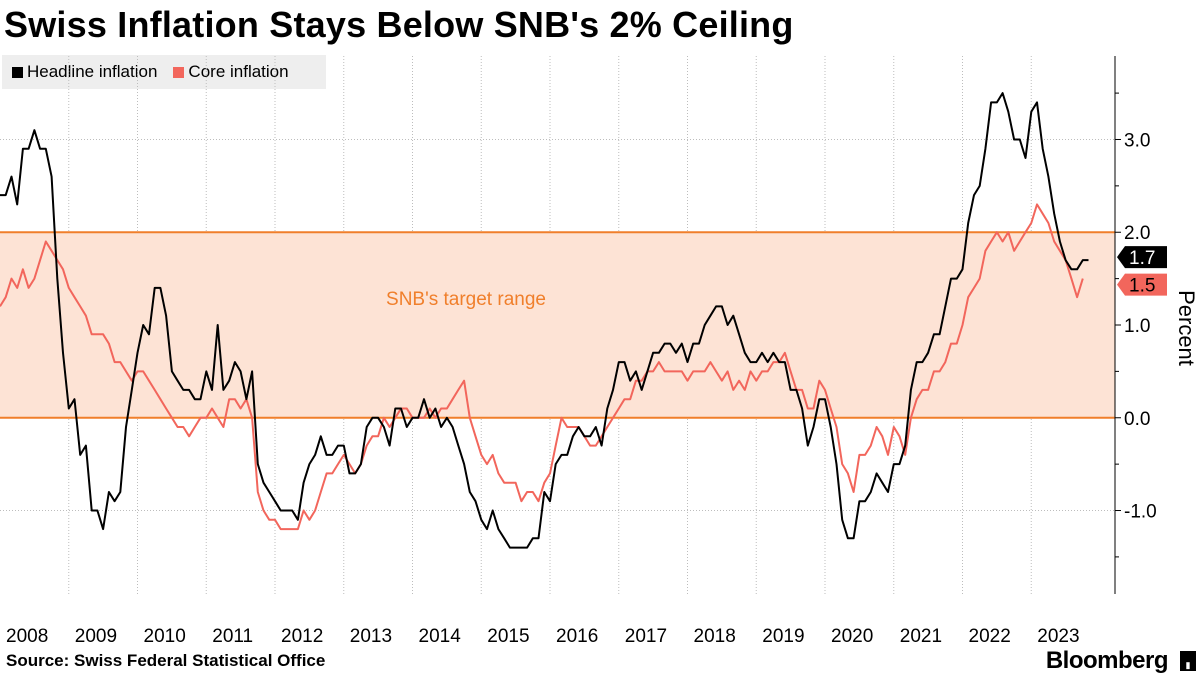 This screenshot has width=1200, height=675. Describe the element at coordinates (1188, 661) in the screenshot. I see `bloomberg-badge-icon: ▮` at that location.